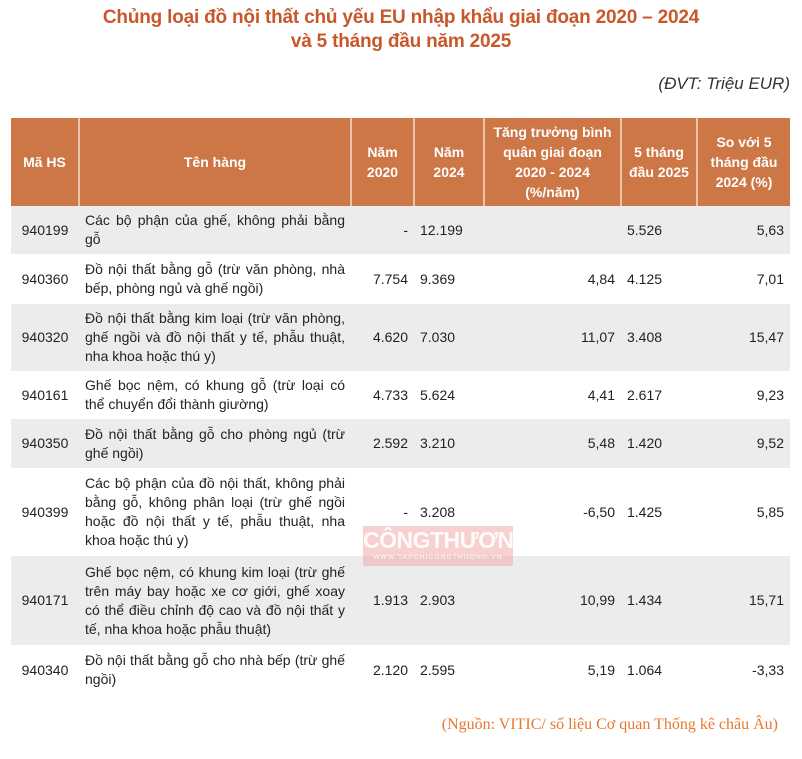 The image size is (802, 759). What do you see at coordinates (659, 230) in the screenshot?
I see `5-months-2025-cell: 5.526` at bounding box center [659, 230].